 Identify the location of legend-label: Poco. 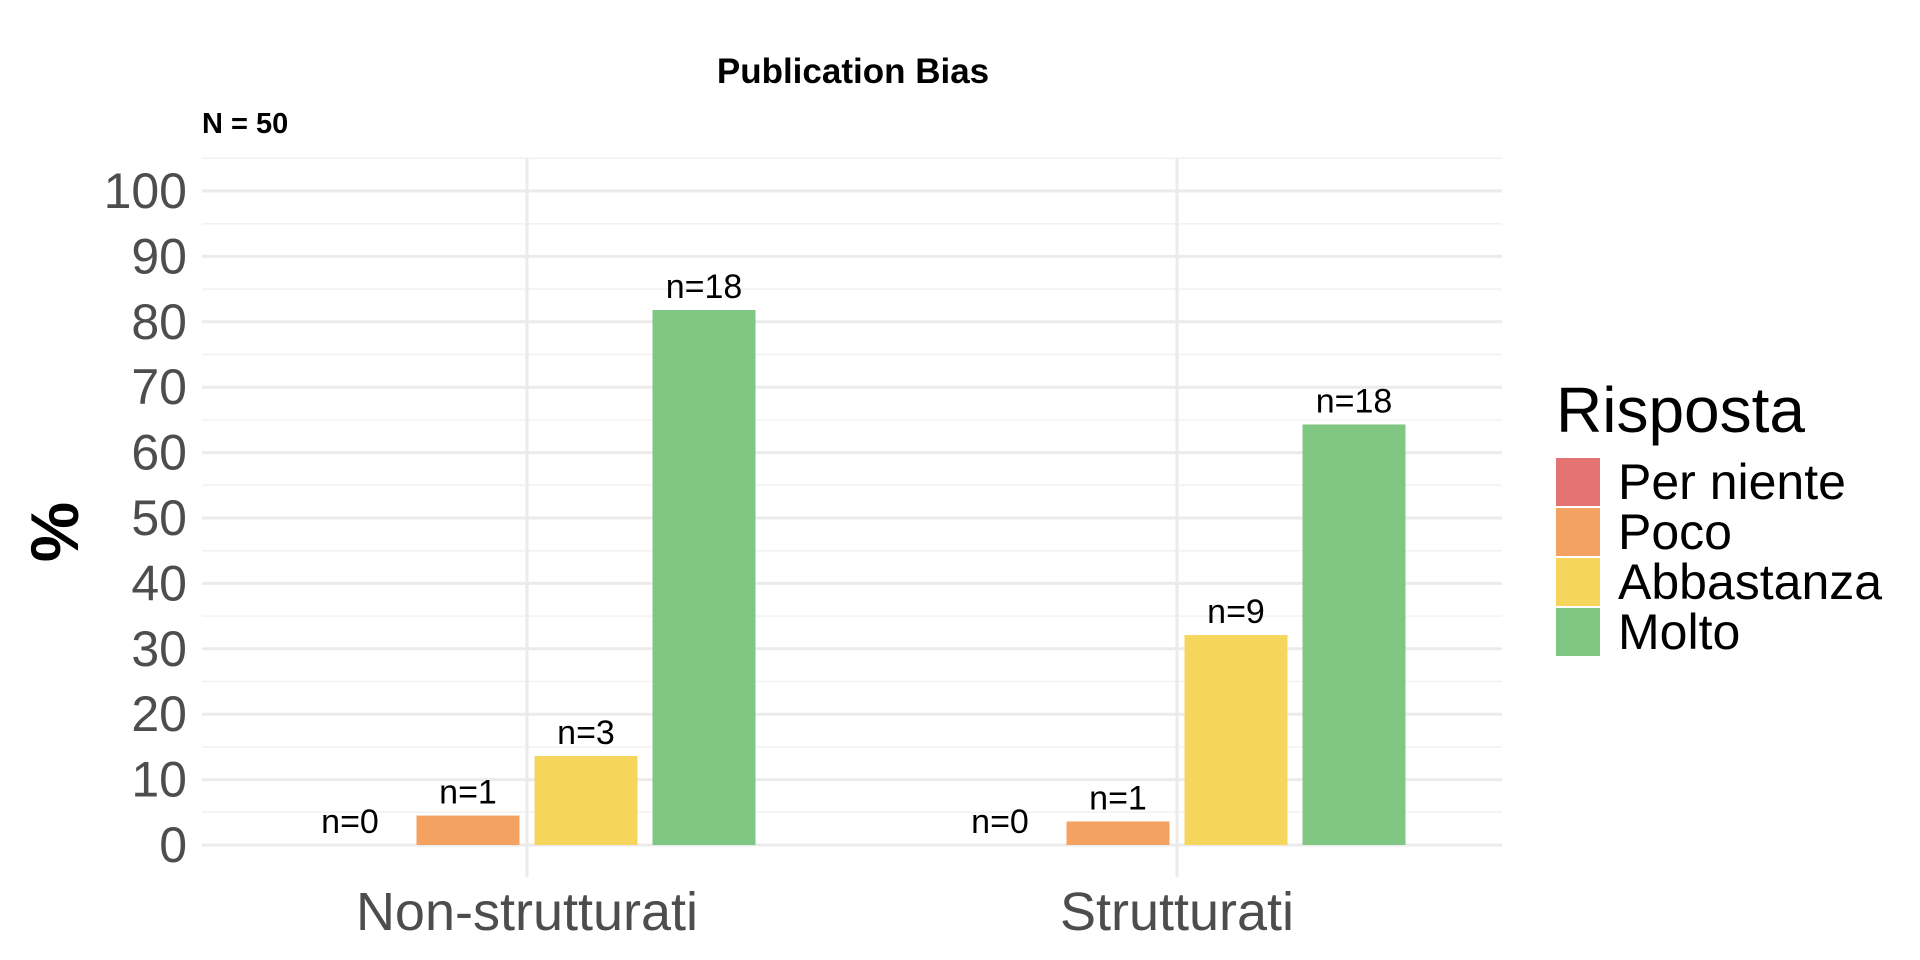
(1675, 532).